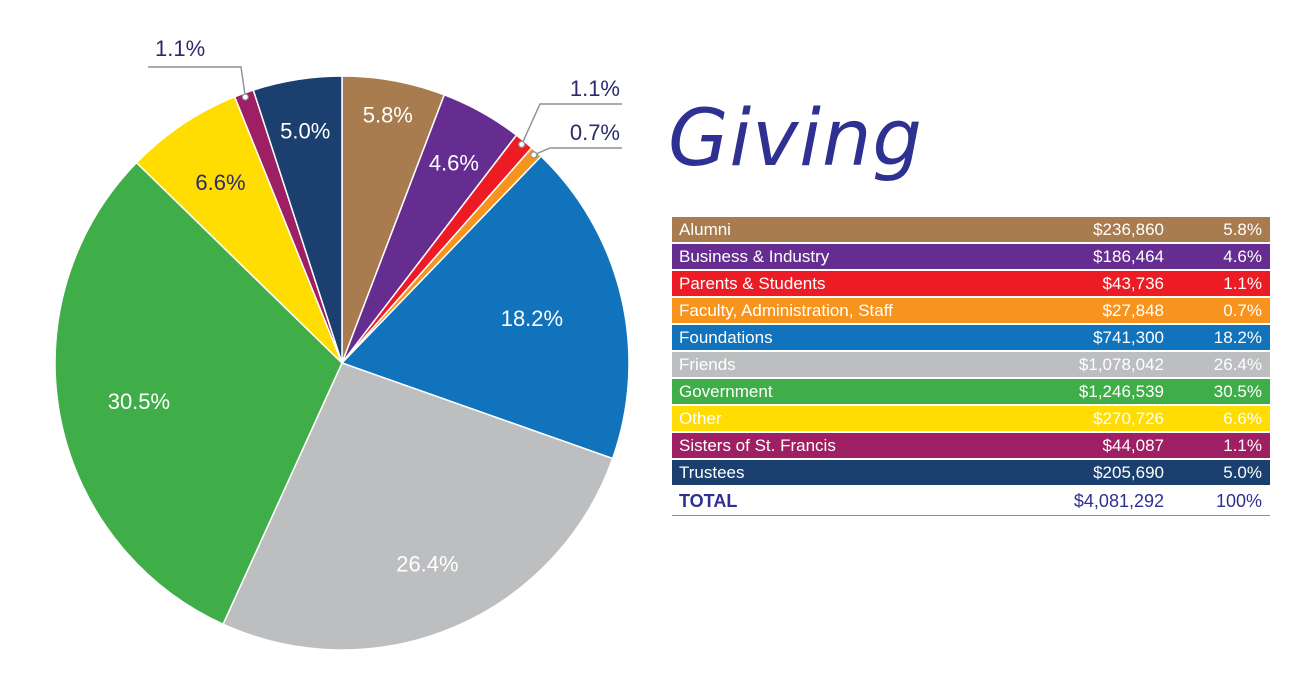 Image resolution: width=1300 pixels, height=685 pixels. I want to click on table-row-other: Other $270,726 6.6%, so click(971, 418).